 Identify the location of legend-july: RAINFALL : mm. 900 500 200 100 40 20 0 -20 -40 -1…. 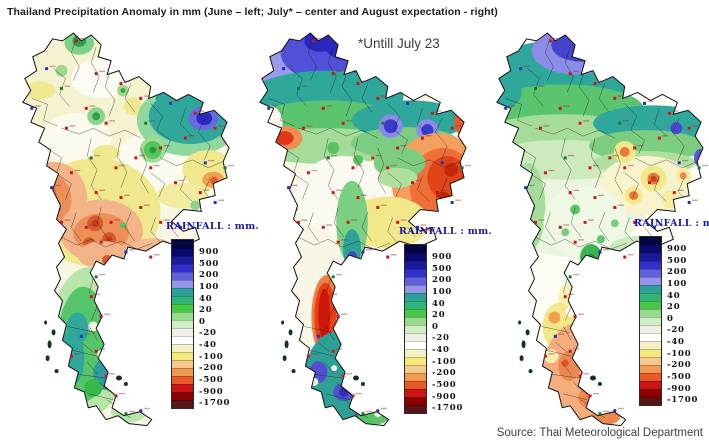
(445, 320).